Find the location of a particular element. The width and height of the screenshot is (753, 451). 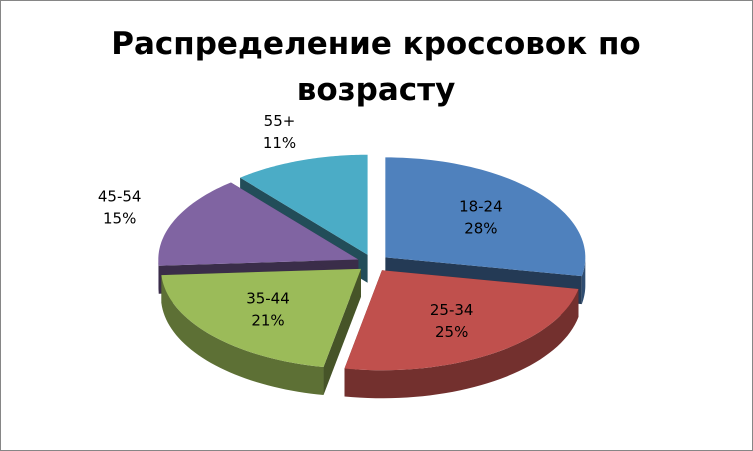

data-label-value: 21% is located at coordinates (267, 320).